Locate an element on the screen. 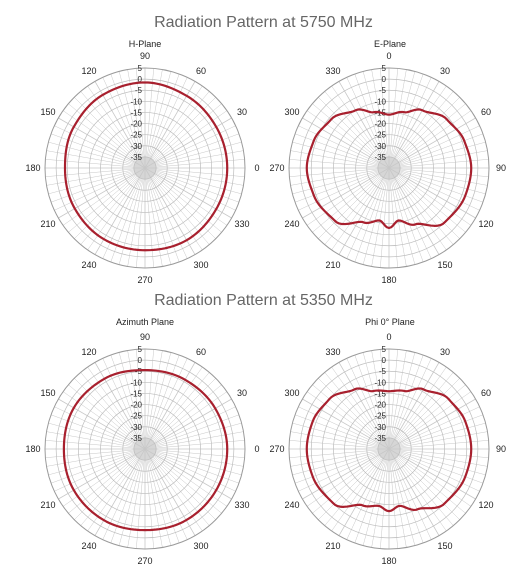 Image resolution: width=527 pixels, height=582 pixels. section-title-5750: Radiation Pattern at 5750 MHz is located at coordinates (263, 22).